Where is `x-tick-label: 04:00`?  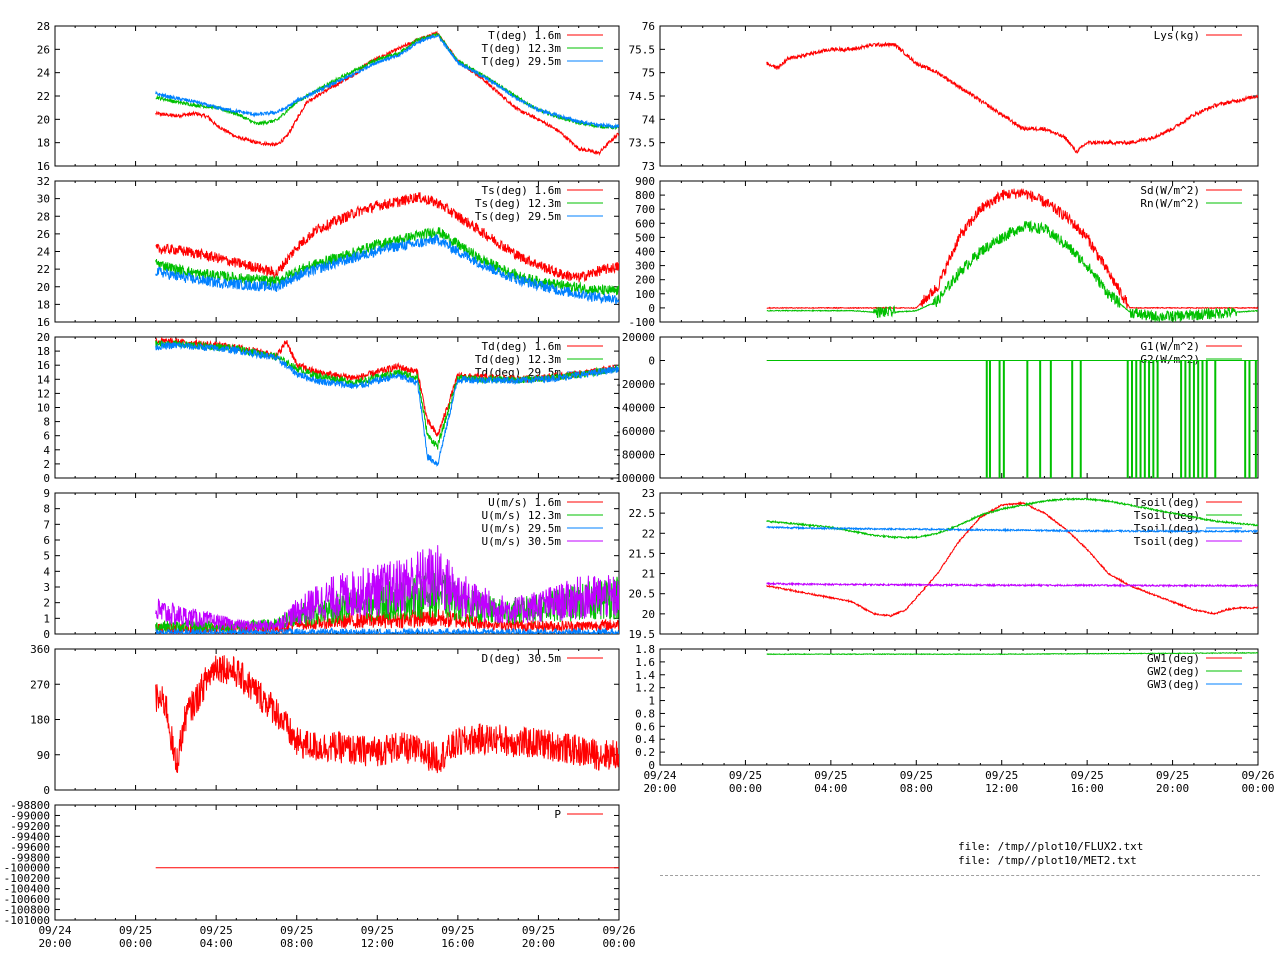
x-tick-label: 04:00 is located at coordinates (216, 943).